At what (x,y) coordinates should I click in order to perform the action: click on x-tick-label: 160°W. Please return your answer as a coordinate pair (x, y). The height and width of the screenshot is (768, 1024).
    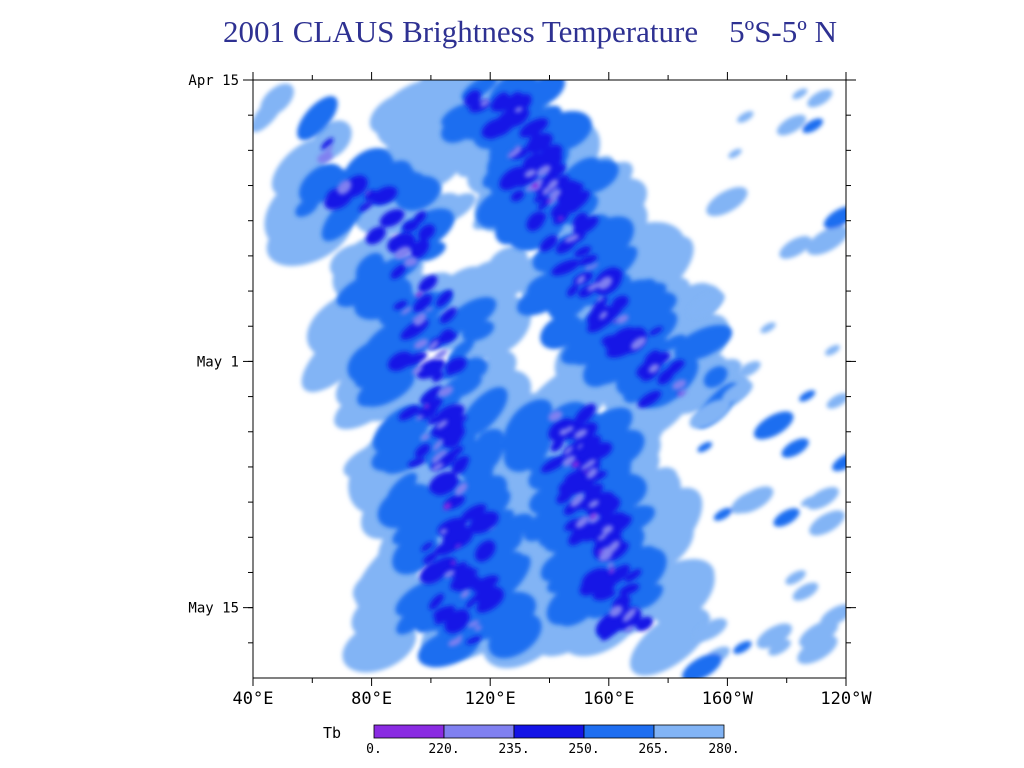
    Looking at the image, I should click on (728, 699).